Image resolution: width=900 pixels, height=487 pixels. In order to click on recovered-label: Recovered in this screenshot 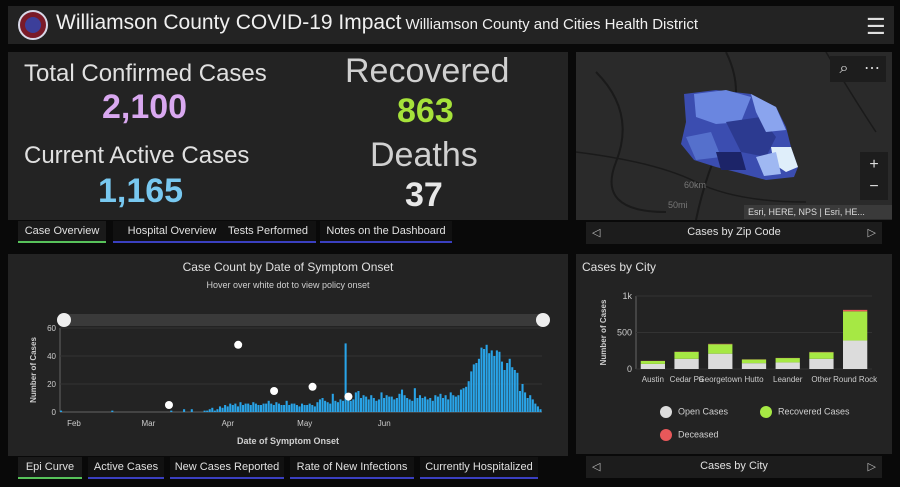, I will do `click(427, 71)`.